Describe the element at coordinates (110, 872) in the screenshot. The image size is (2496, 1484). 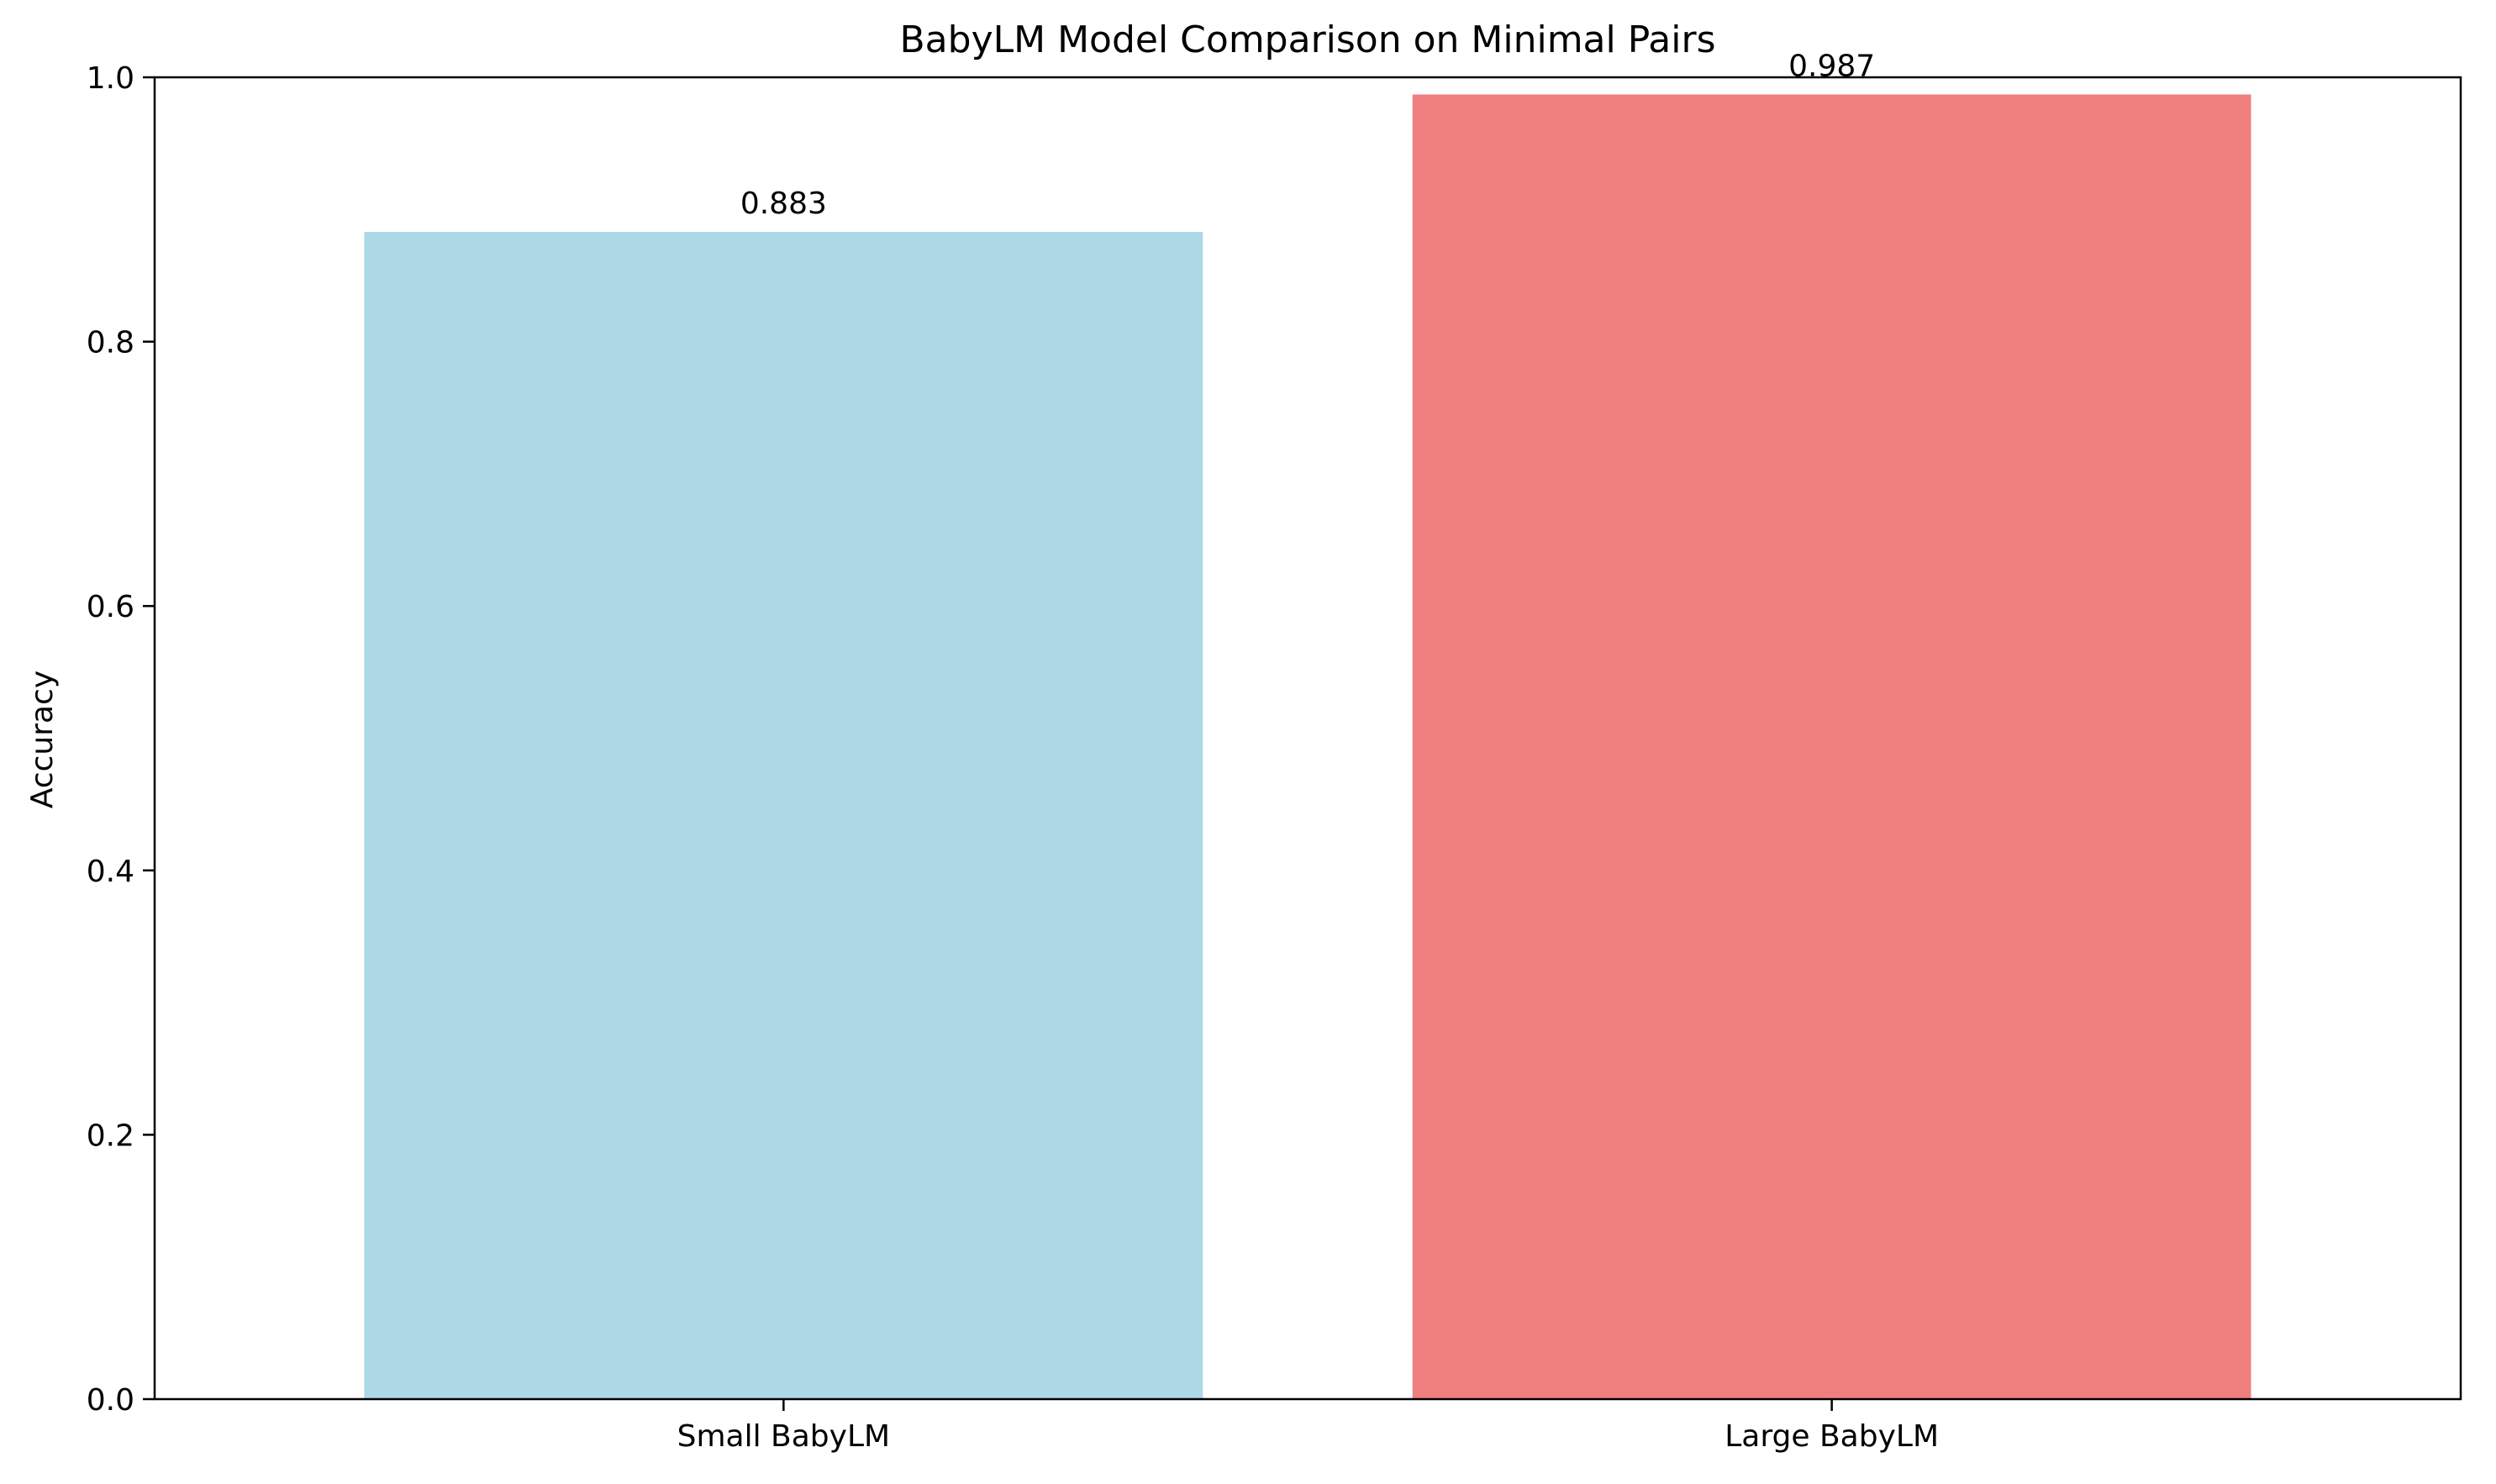
I see `y-tick-label: 0.4` at that location.